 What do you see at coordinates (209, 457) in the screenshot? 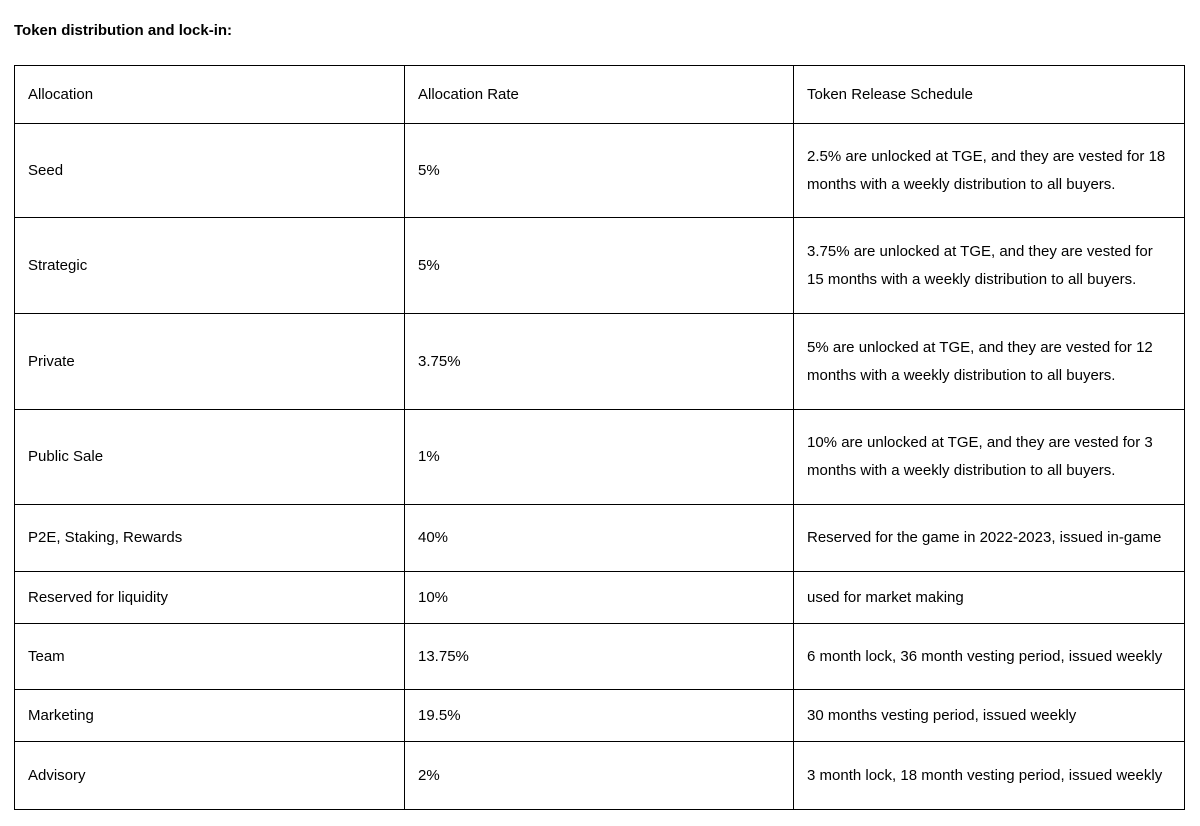
I see `cell-allocation: Public Sale` at bounding box center [209, 457].